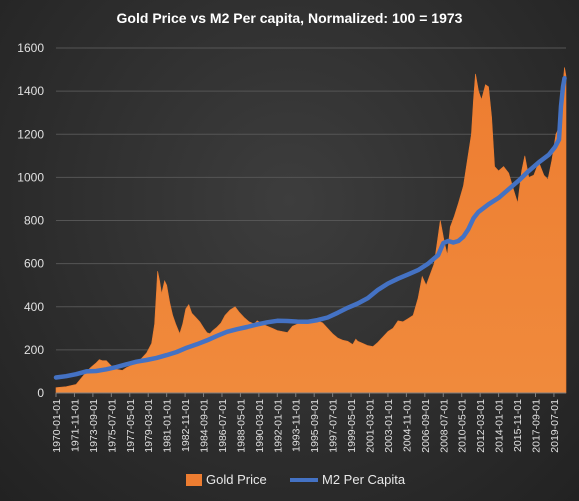 The image size is (579, 501). Describe the element at coordinates (481, 426) in the screenshot. I see `x-tick-label: 2012-03-01` at that location.